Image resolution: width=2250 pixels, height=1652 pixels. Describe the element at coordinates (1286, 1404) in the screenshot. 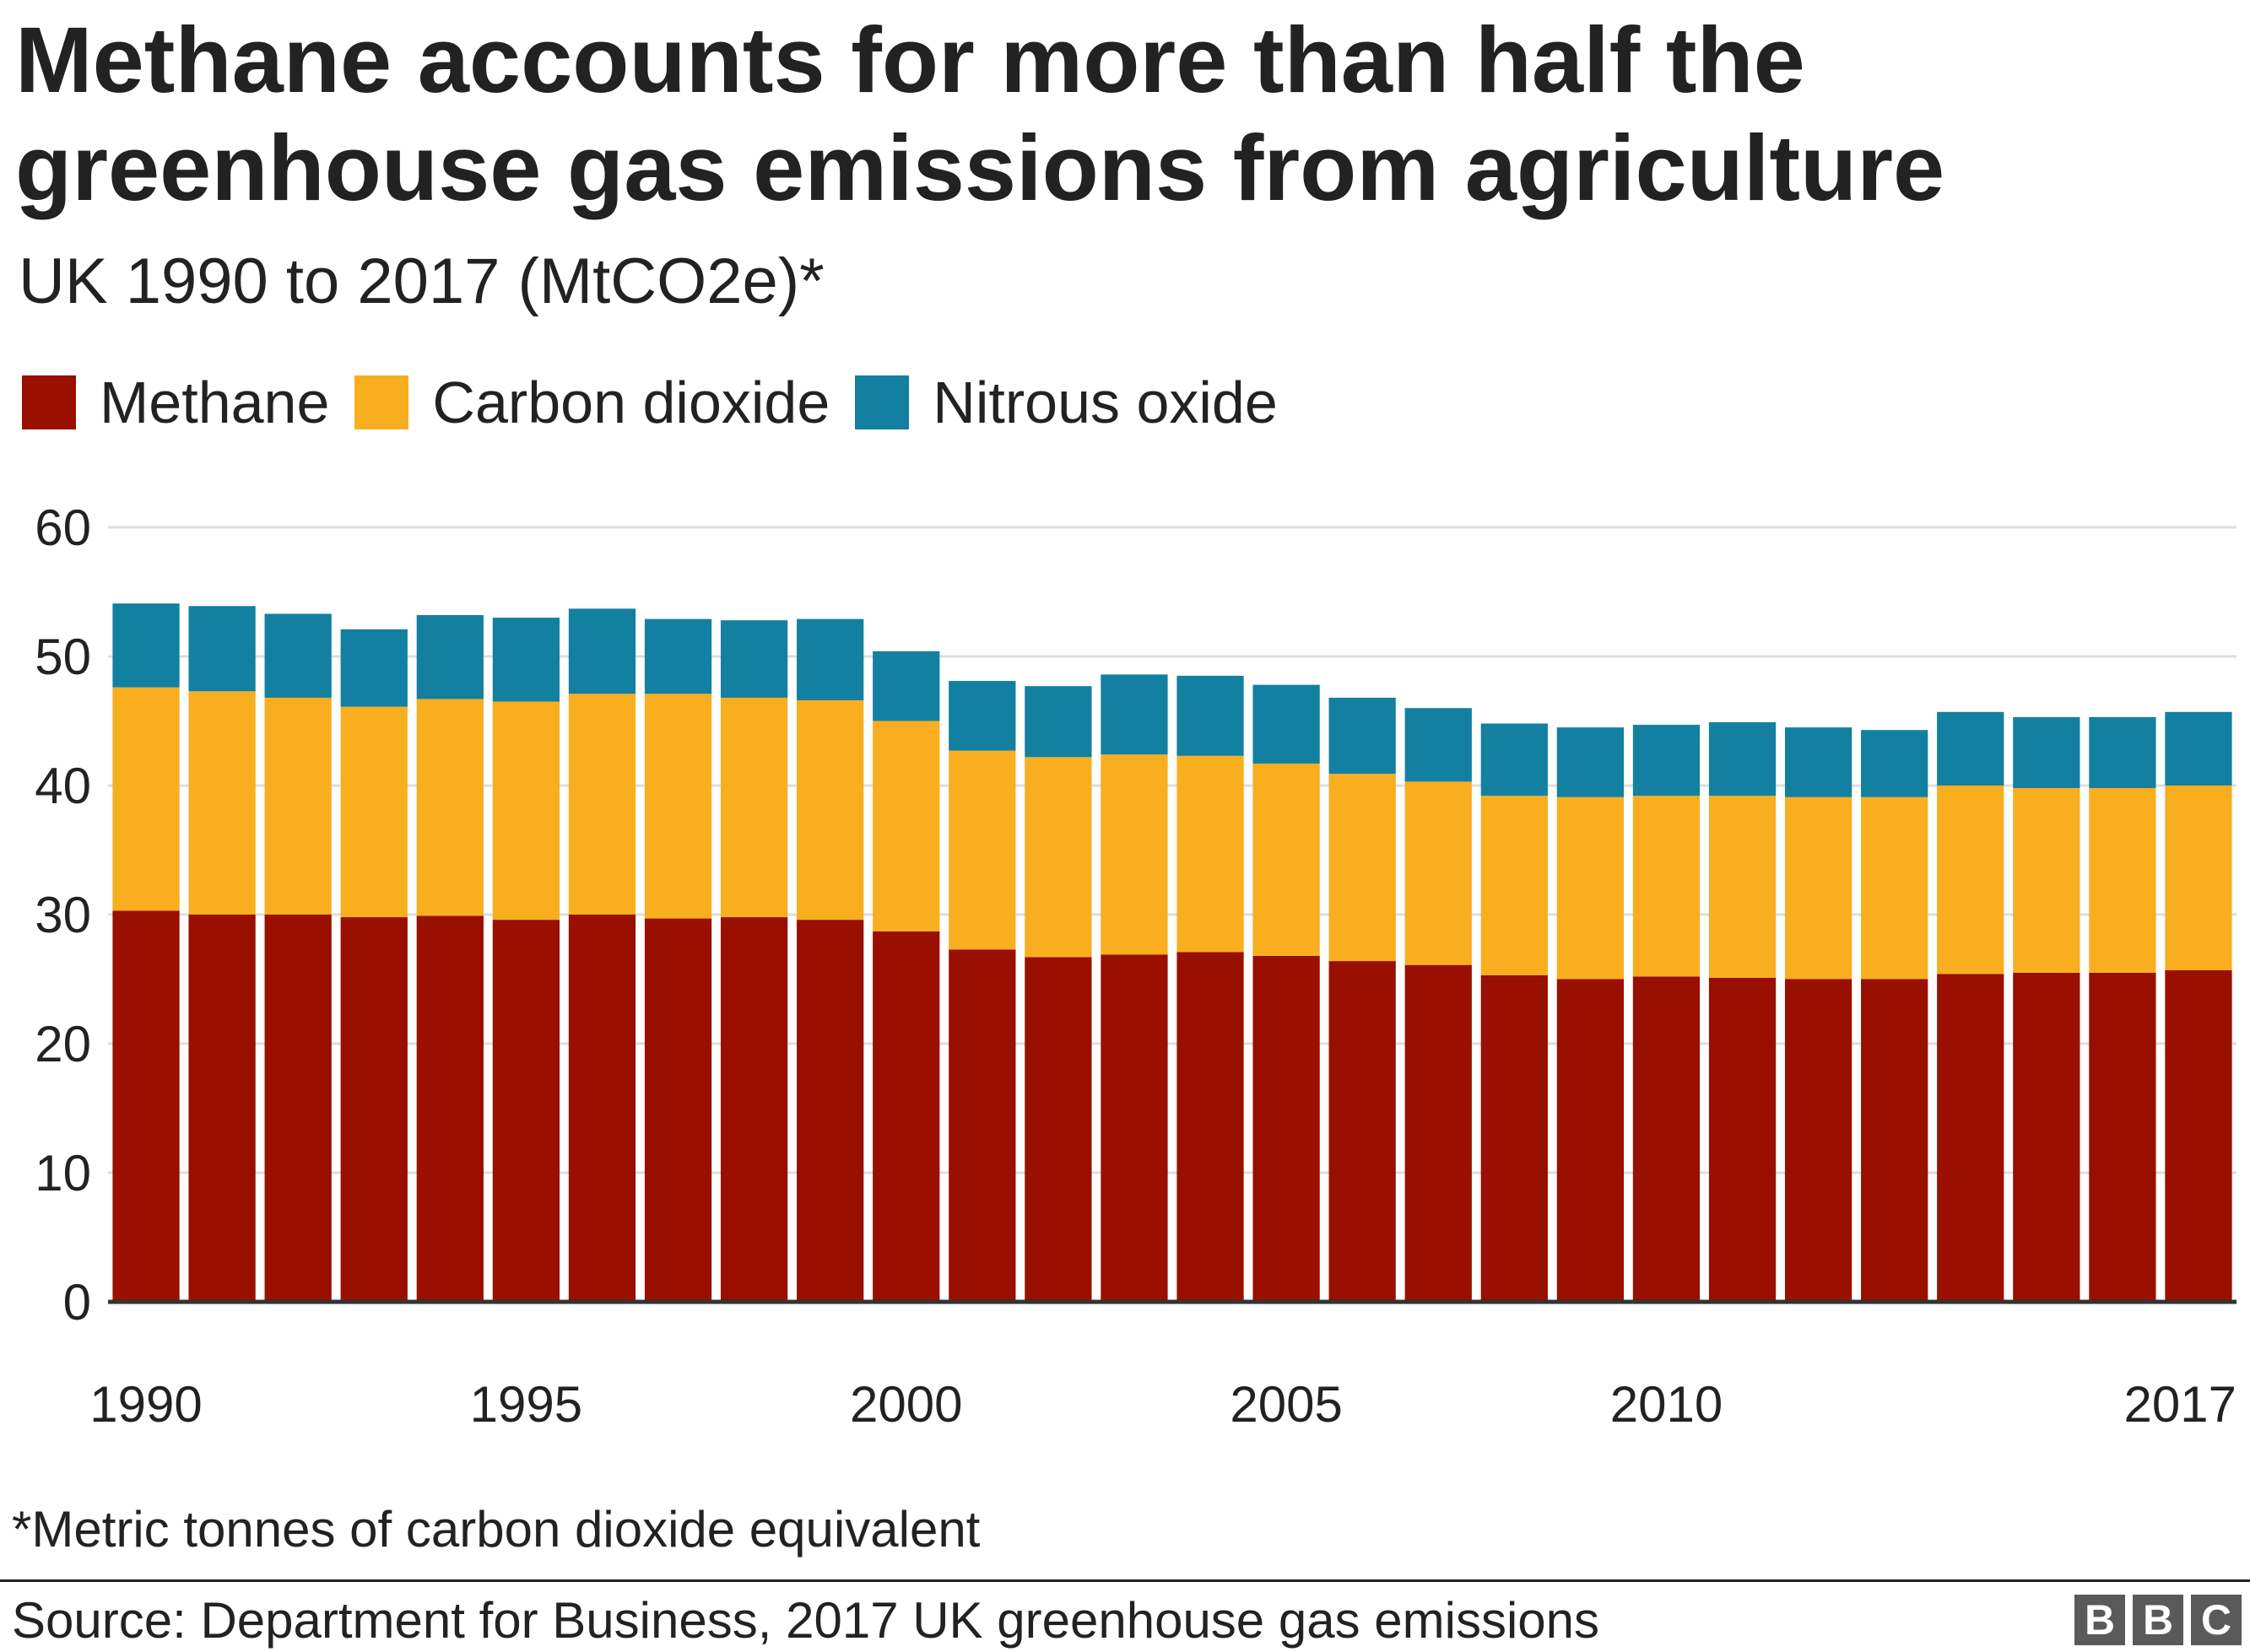

I see `x-tick-label: 2005` at that location.